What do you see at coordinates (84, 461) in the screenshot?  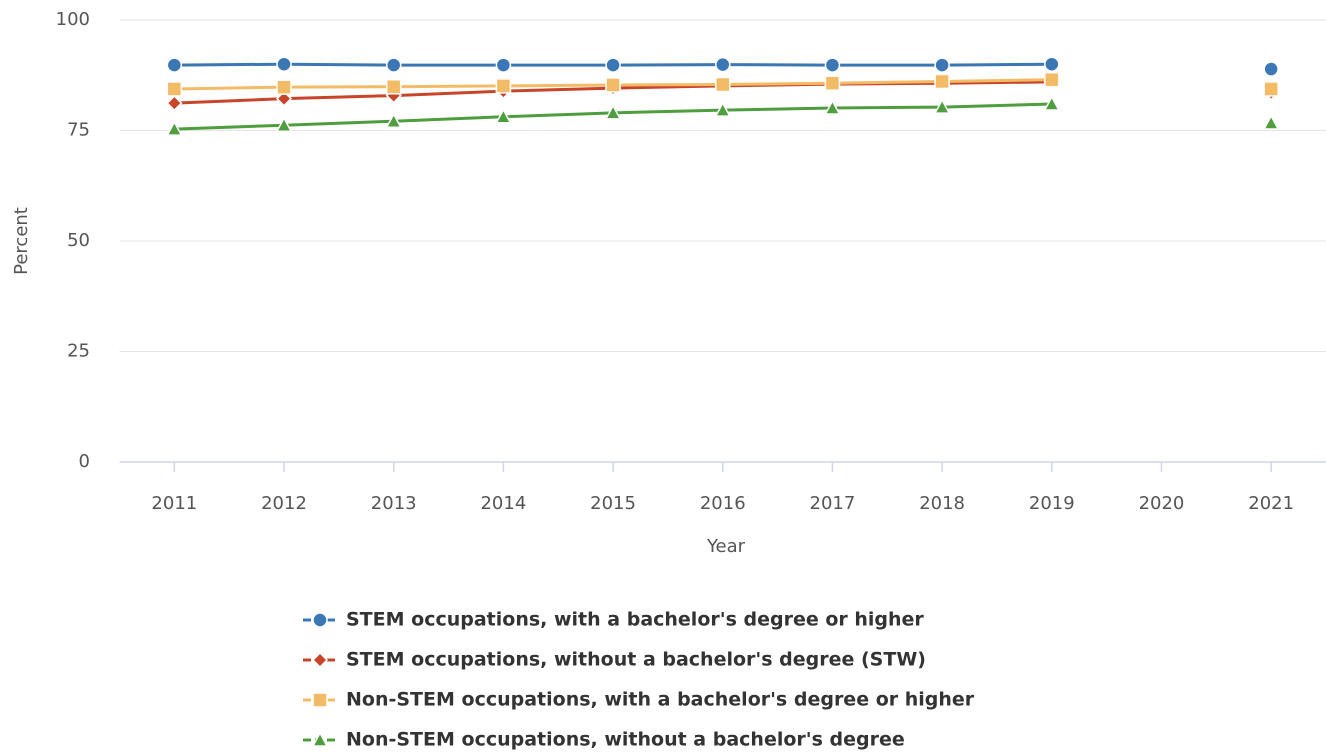 I see `y-tick-label: 0` at bounding box center [84, 461].